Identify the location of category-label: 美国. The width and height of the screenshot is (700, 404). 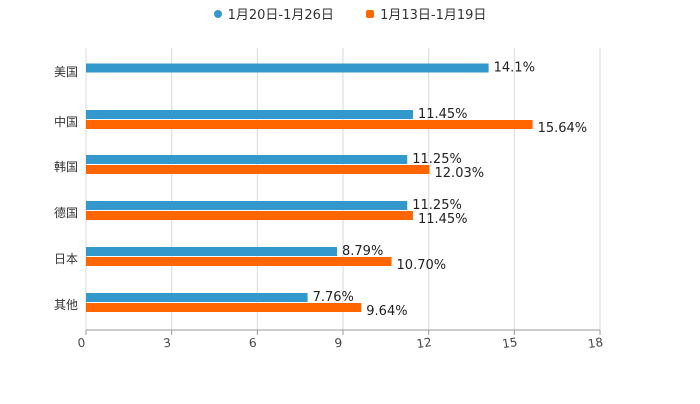
(66, 72).